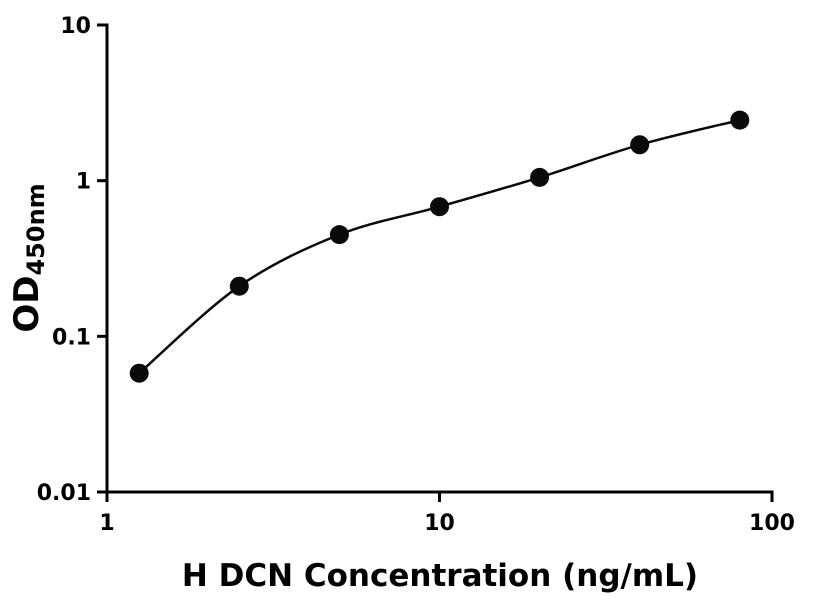  I want to click on x-tick-label: 1, so click(106, 523).